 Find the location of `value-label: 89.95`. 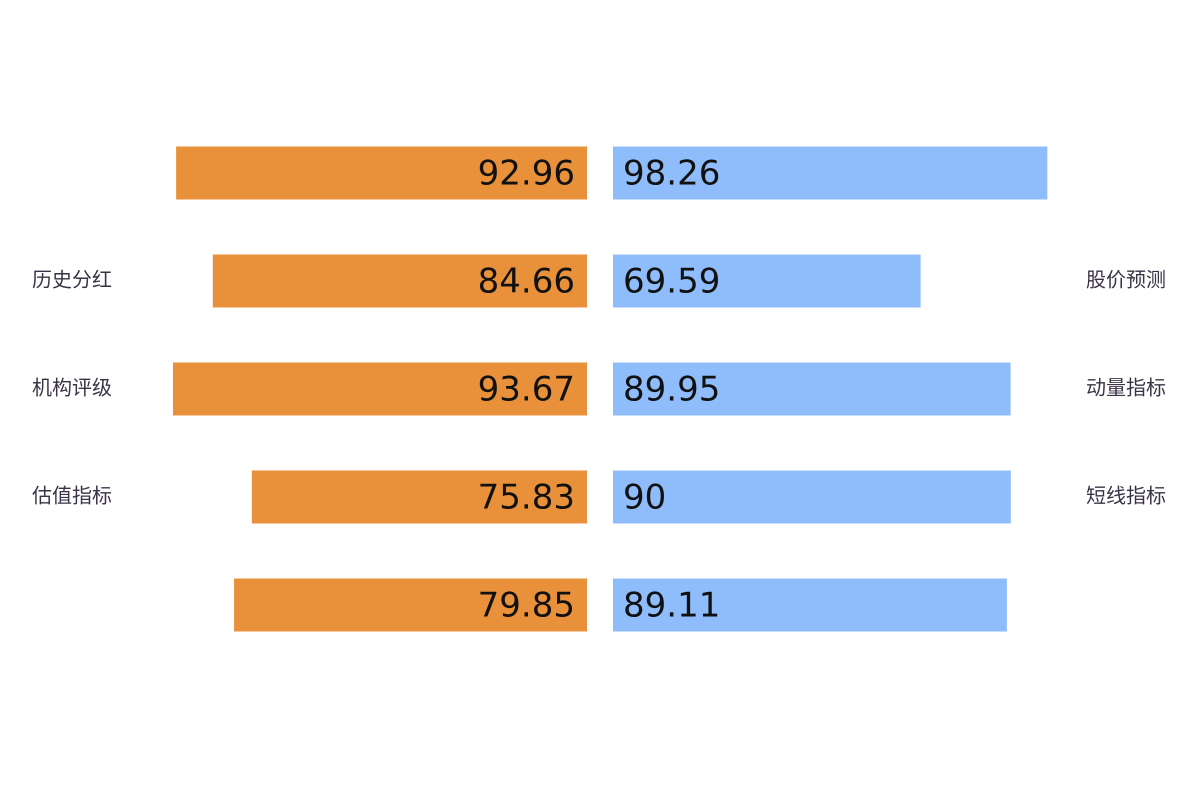

value-label: 89.95 is located at coordinates (671, 390).